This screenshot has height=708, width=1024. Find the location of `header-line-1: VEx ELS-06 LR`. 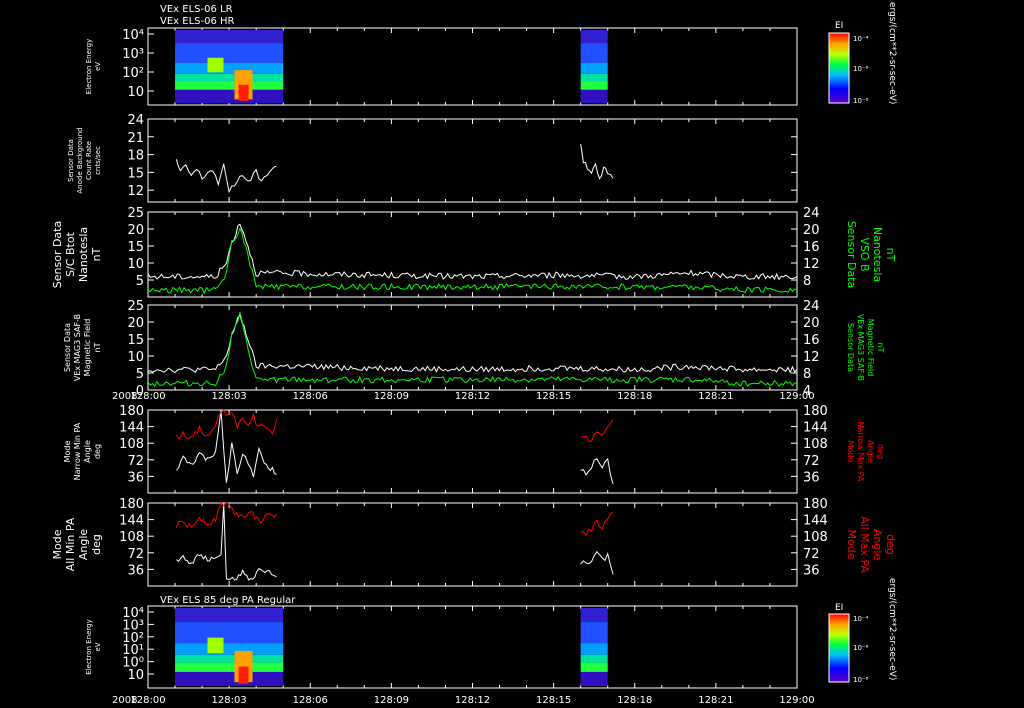

header-line-1: VEx ELS-06 LR is located at coordinates (196, 9).